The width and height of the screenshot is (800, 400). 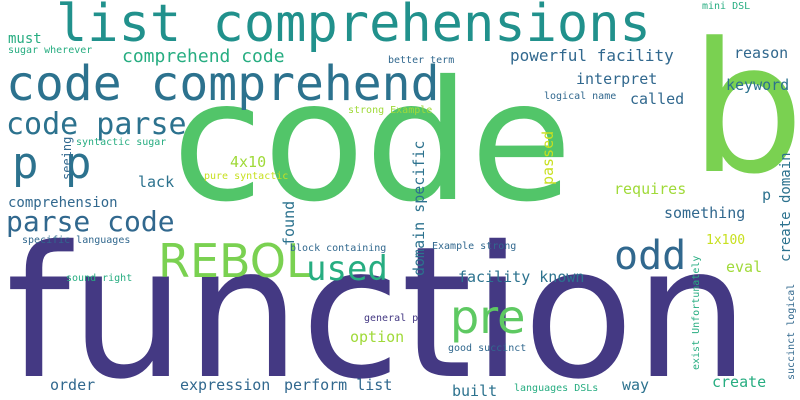 What do you see at coordinates (580, 96) in the screenshot?
I see `word-logical-name: logical name` at bounding box center [580, 96].